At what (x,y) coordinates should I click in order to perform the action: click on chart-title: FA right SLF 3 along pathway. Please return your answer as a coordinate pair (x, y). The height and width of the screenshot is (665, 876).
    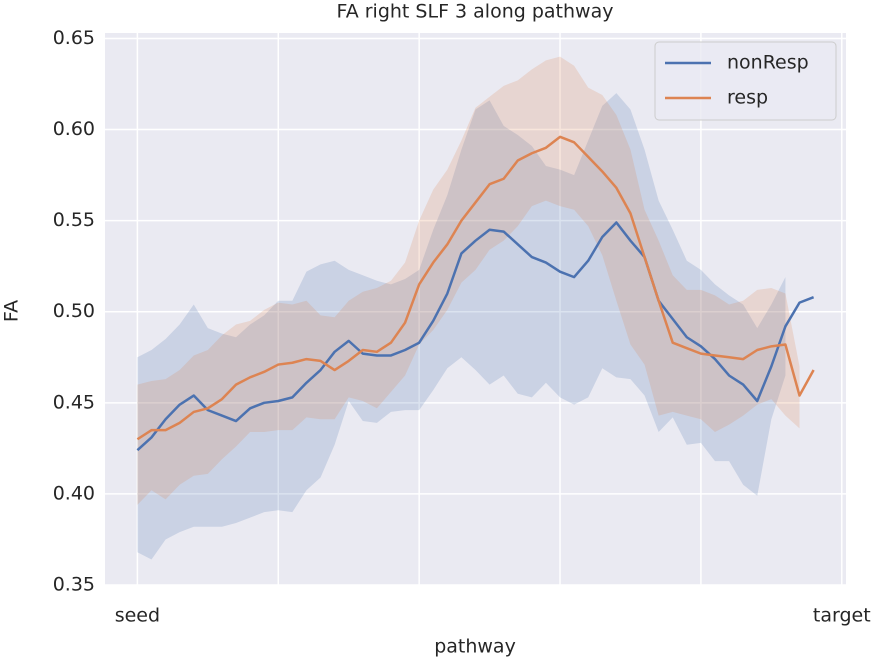
    Looking at the image, I should click on (475, 12).